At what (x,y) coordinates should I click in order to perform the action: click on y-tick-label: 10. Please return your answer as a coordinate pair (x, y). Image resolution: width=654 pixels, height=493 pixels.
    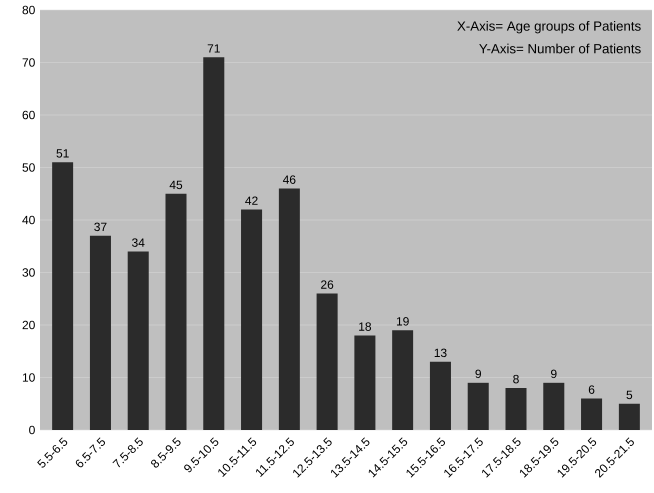
    Looking at the image, I should click on (28, 377).